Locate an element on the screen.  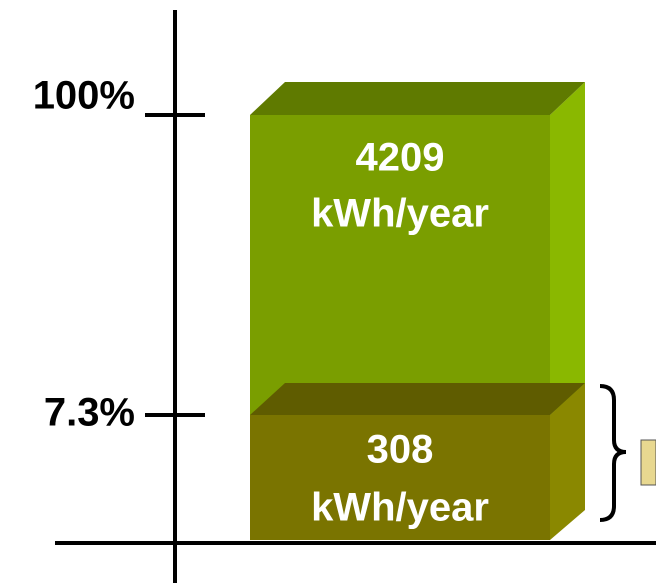
icon is located at coordinates (648, 462).